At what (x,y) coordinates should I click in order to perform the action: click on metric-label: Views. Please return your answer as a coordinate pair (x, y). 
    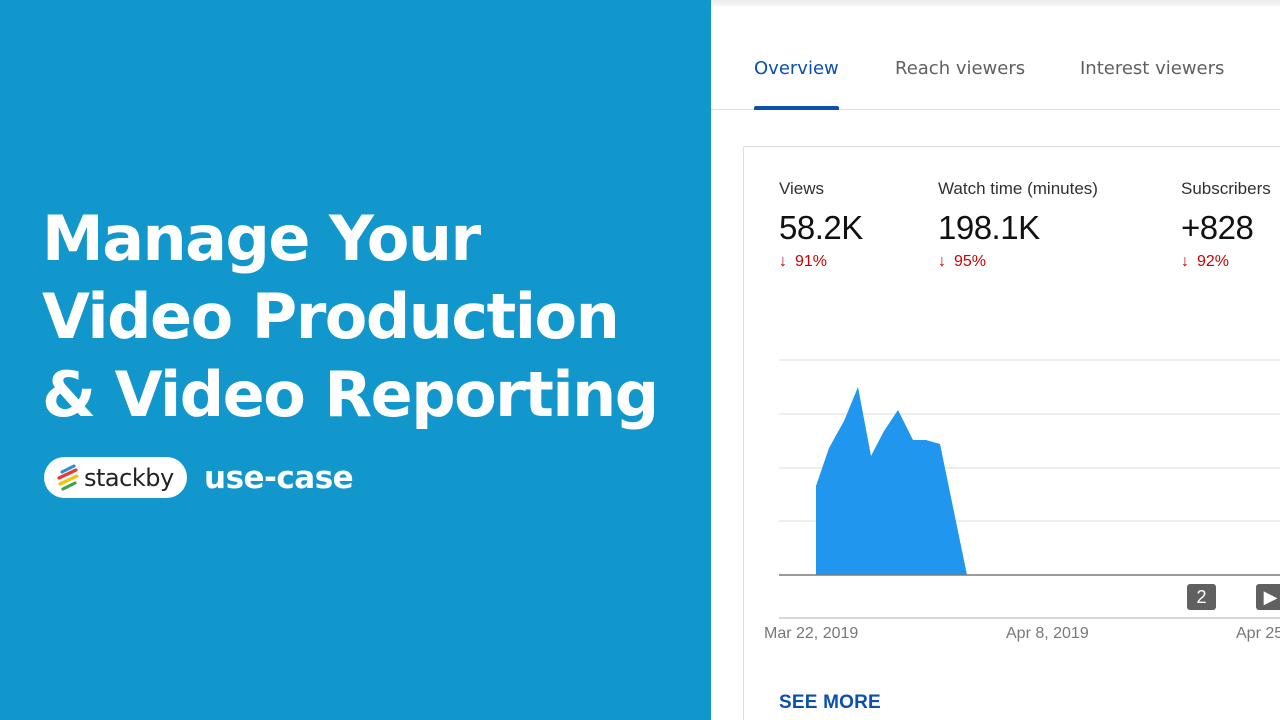
    Looking at the image, I should click on (802, 188).